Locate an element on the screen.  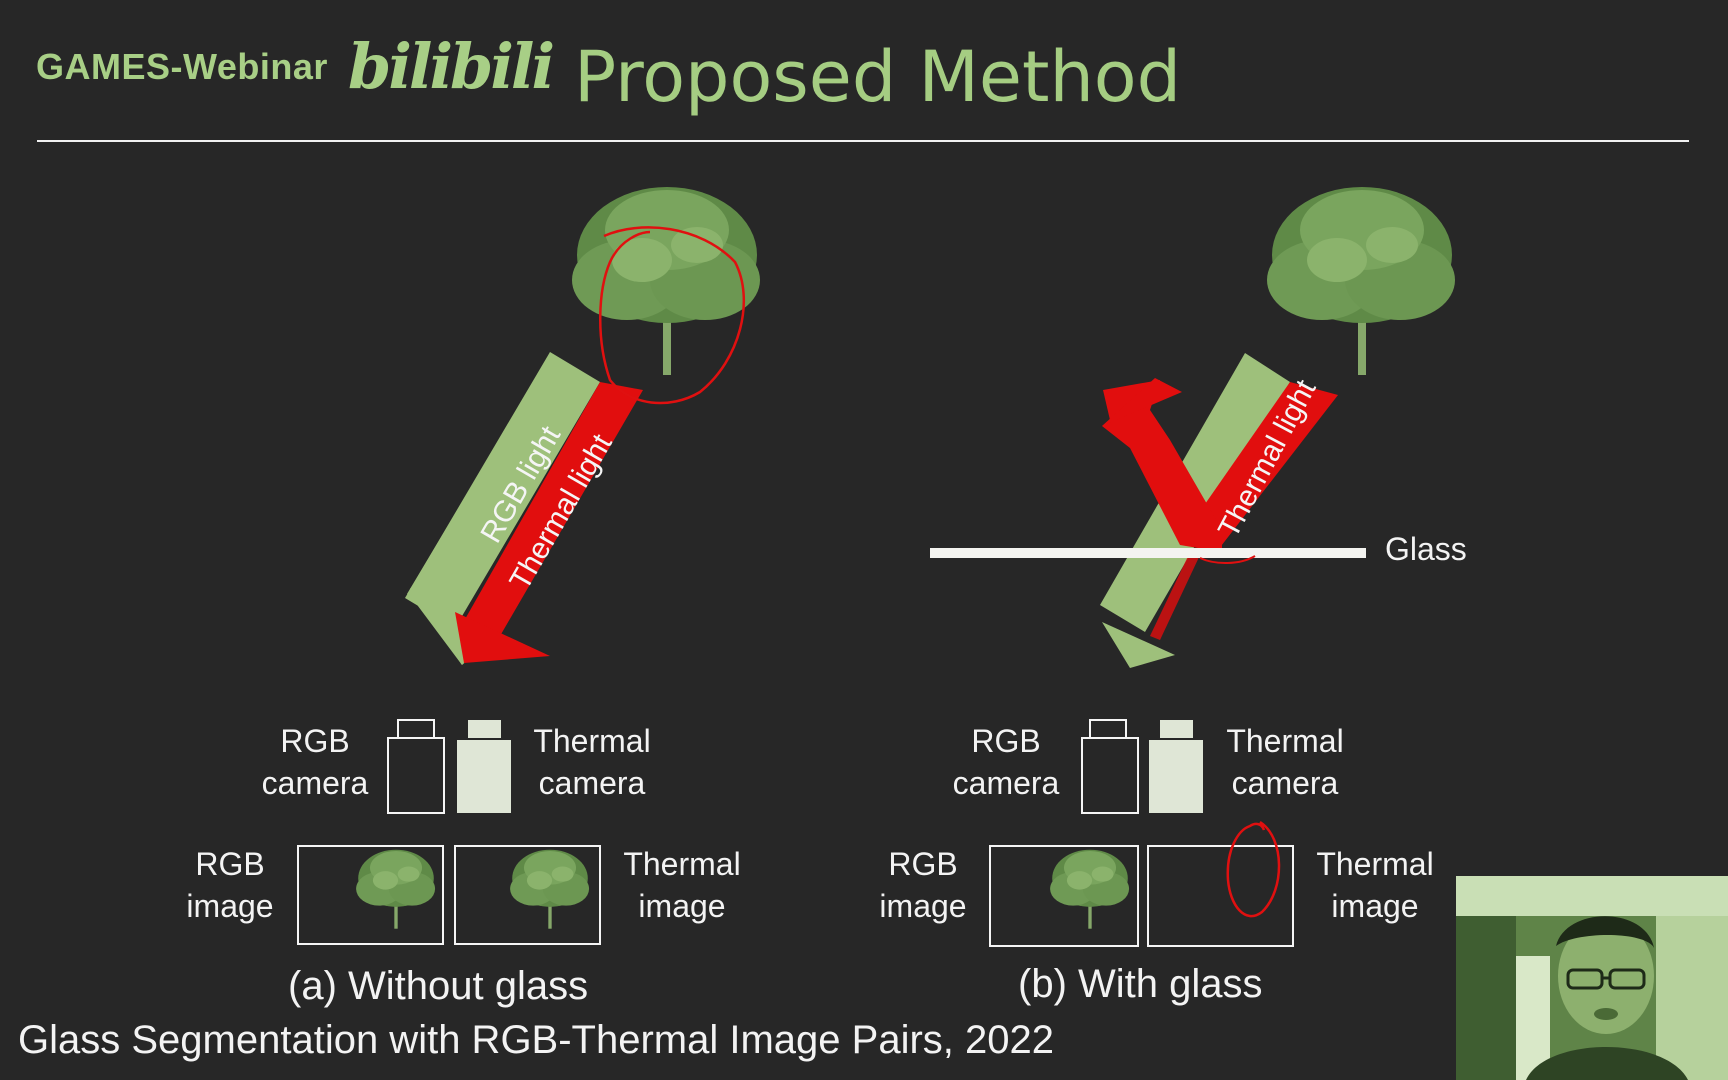
presenter-webcam-image is located at coordinates (1592, 978).